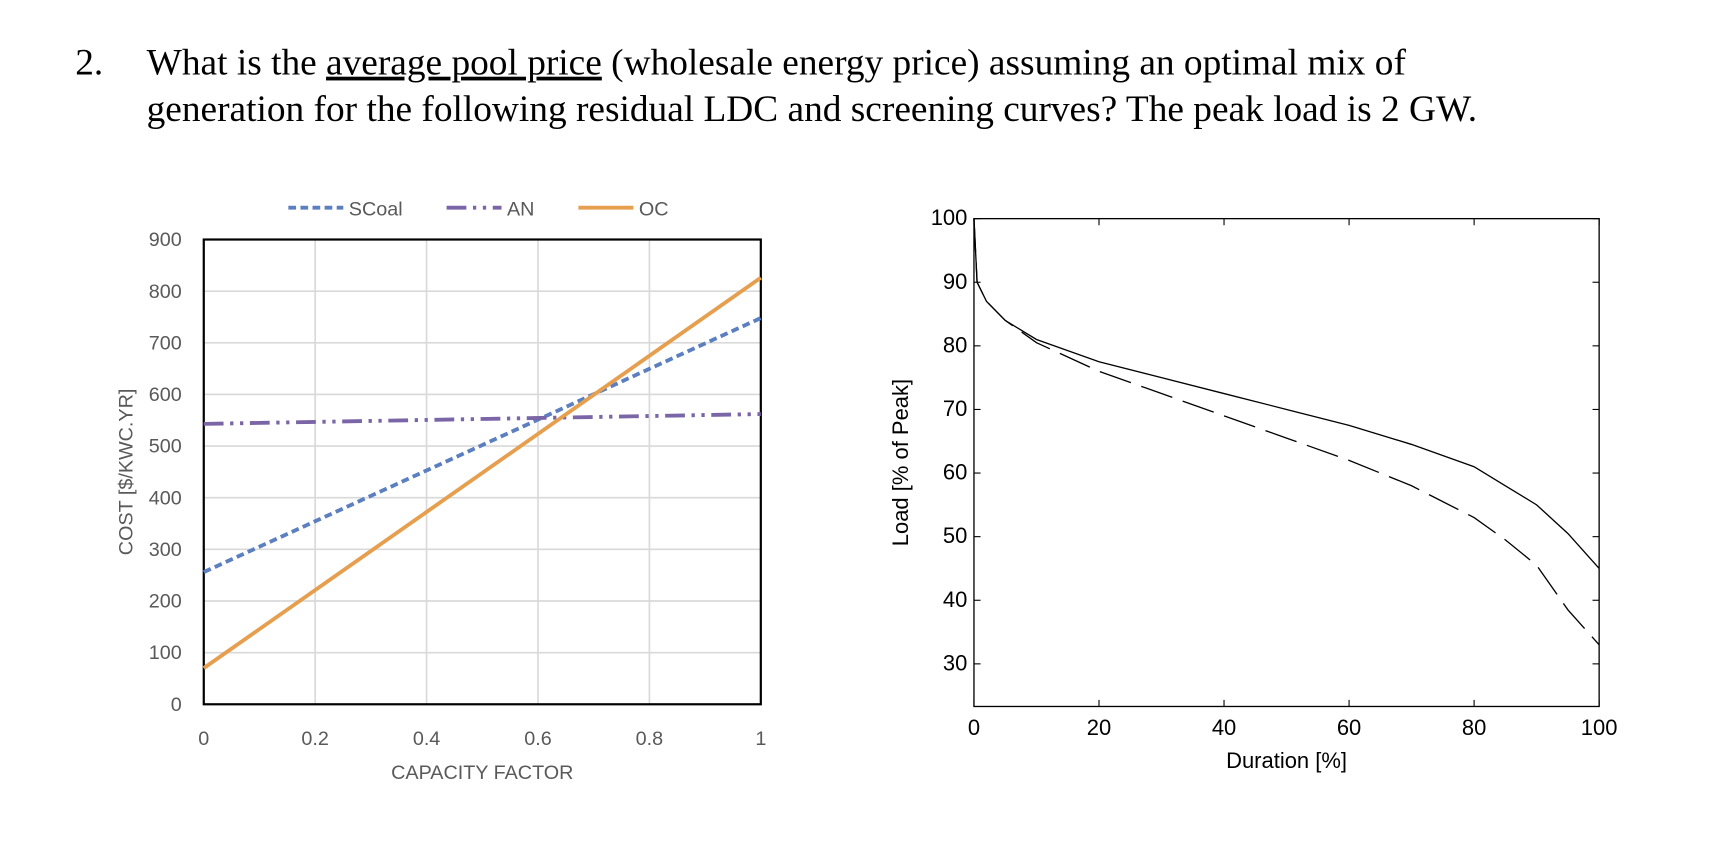  What do you see at coordinates (955, 472) in the screenshot?
I see `y-tick-label: 60` at bounding box center [955, 472].